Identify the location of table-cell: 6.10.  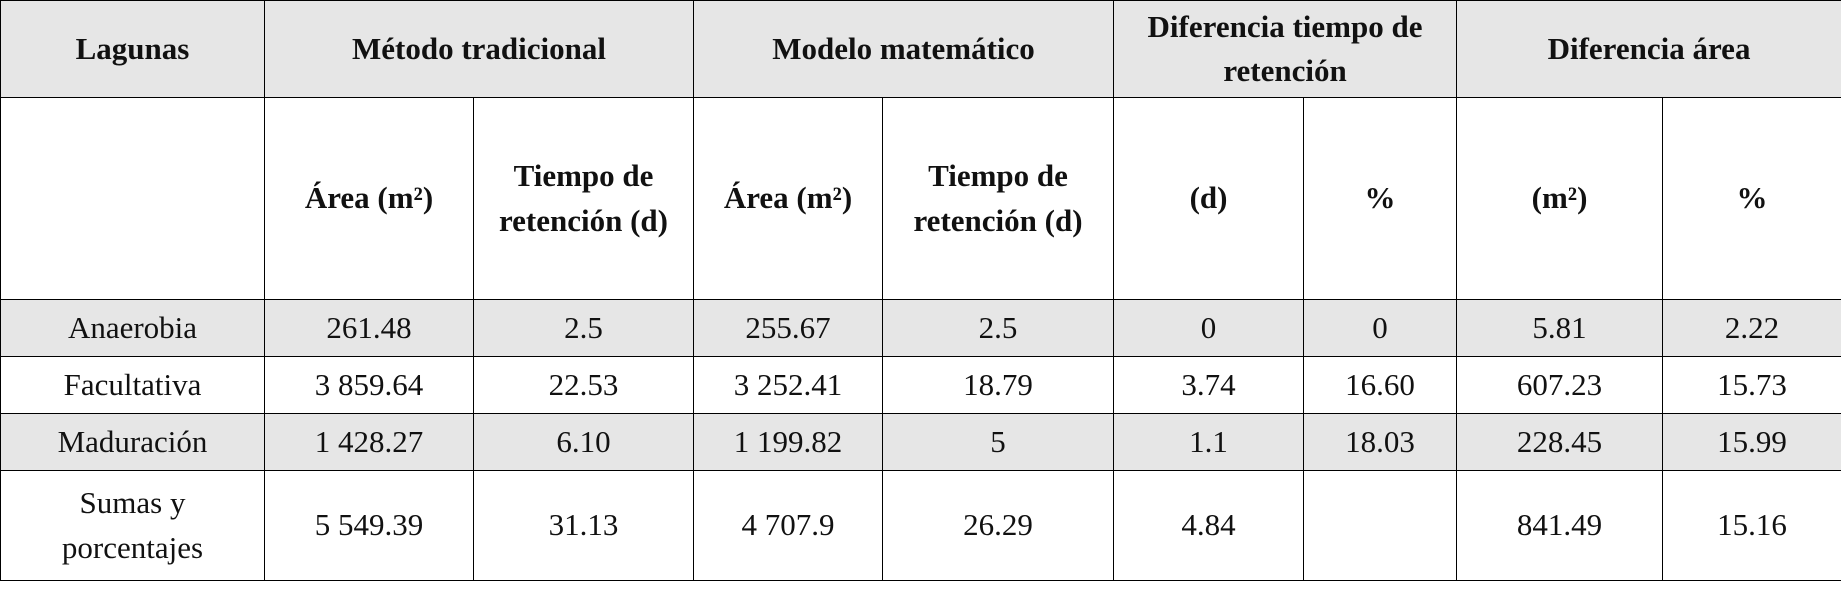
(583, 442).